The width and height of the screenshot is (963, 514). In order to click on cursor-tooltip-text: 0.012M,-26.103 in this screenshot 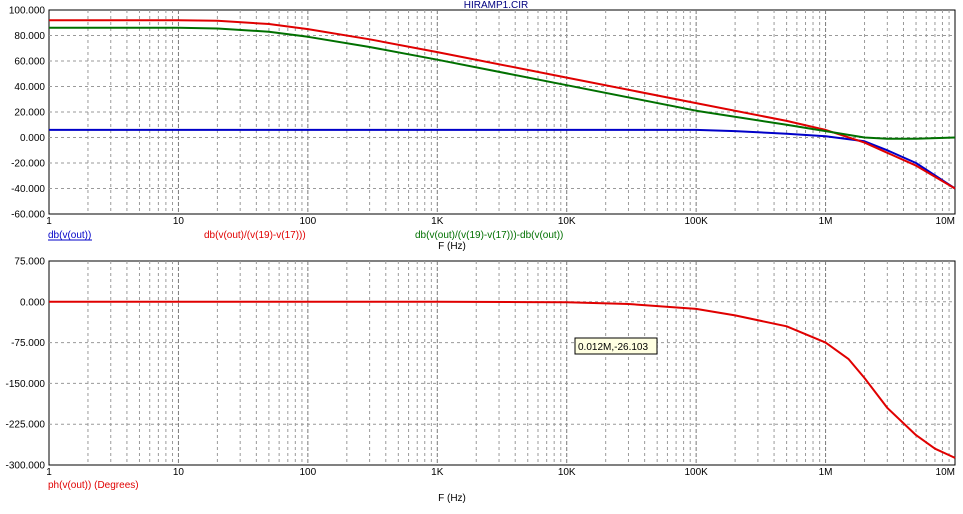, I will do `click(613, 347)`.